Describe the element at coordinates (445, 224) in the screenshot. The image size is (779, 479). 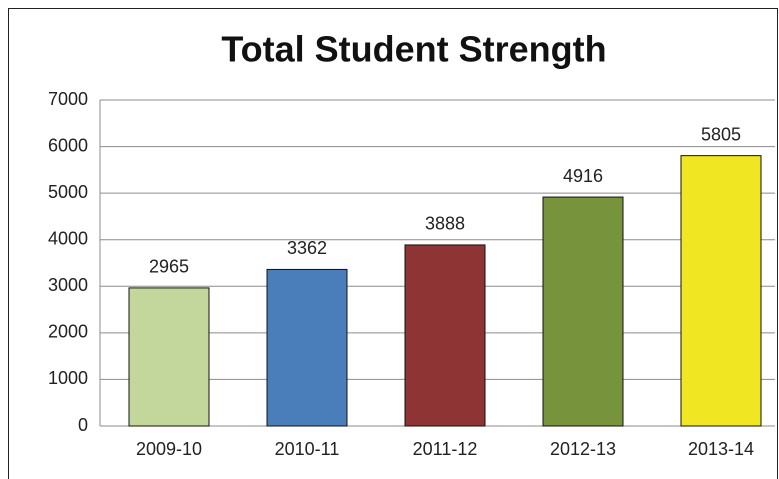
I see `value-label: 3888` at that location.